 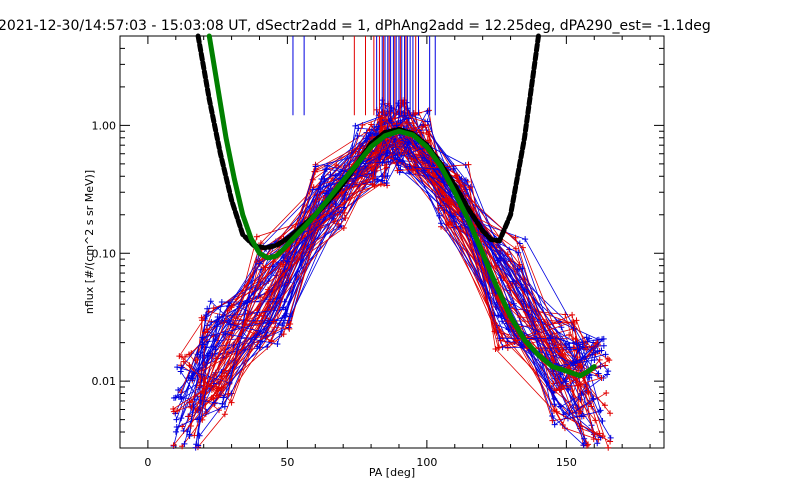 I want to click on y-tick-label: 0.01, so click(x=104, y=381).